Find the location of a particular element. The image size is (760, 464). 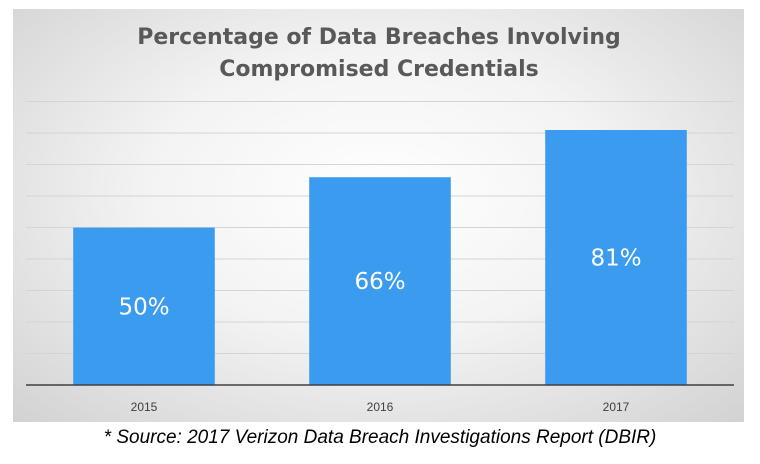

bar-2016 is located at coordinates (380, 281).